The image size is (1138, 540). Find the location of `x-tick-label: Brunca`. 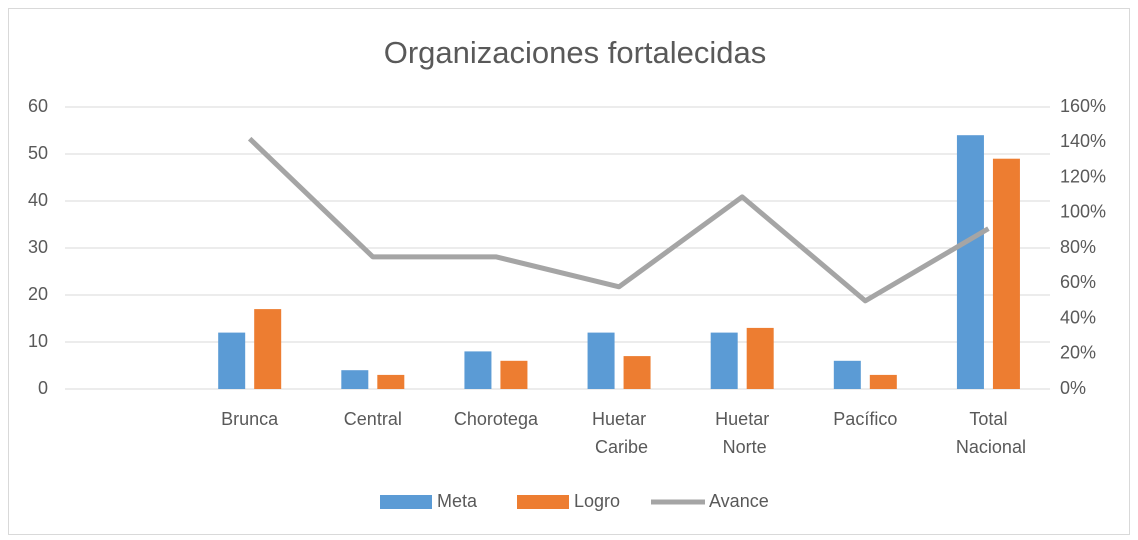

x-tick-label: Brunca is located at coordinates (250, 419).